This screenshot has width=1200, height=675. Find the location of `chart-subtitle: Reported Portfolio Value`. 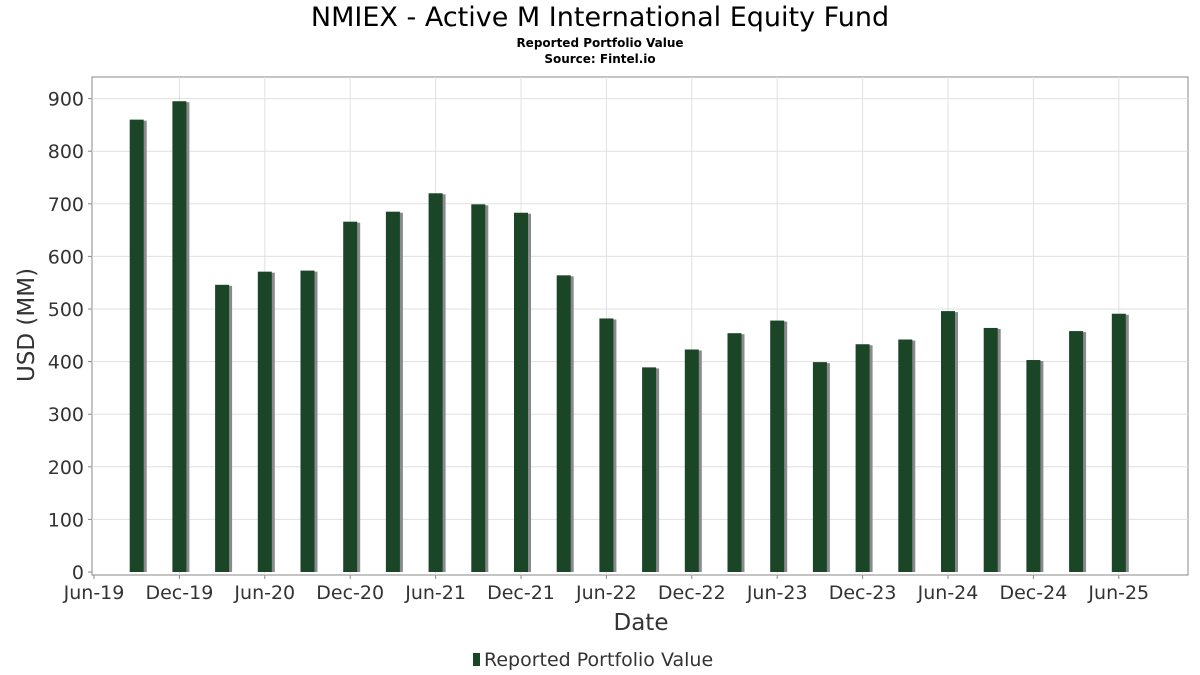

chart-subtitle: Reported Portfolio Value is located at coordinates (600, 43).